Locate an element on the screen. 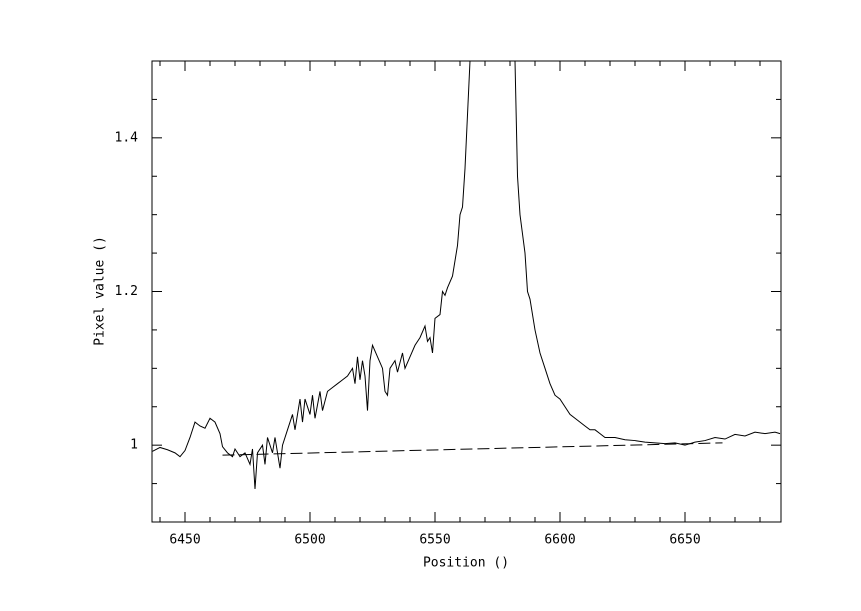  y-tick-label: 1.2 is located at coordinates (126, 291).